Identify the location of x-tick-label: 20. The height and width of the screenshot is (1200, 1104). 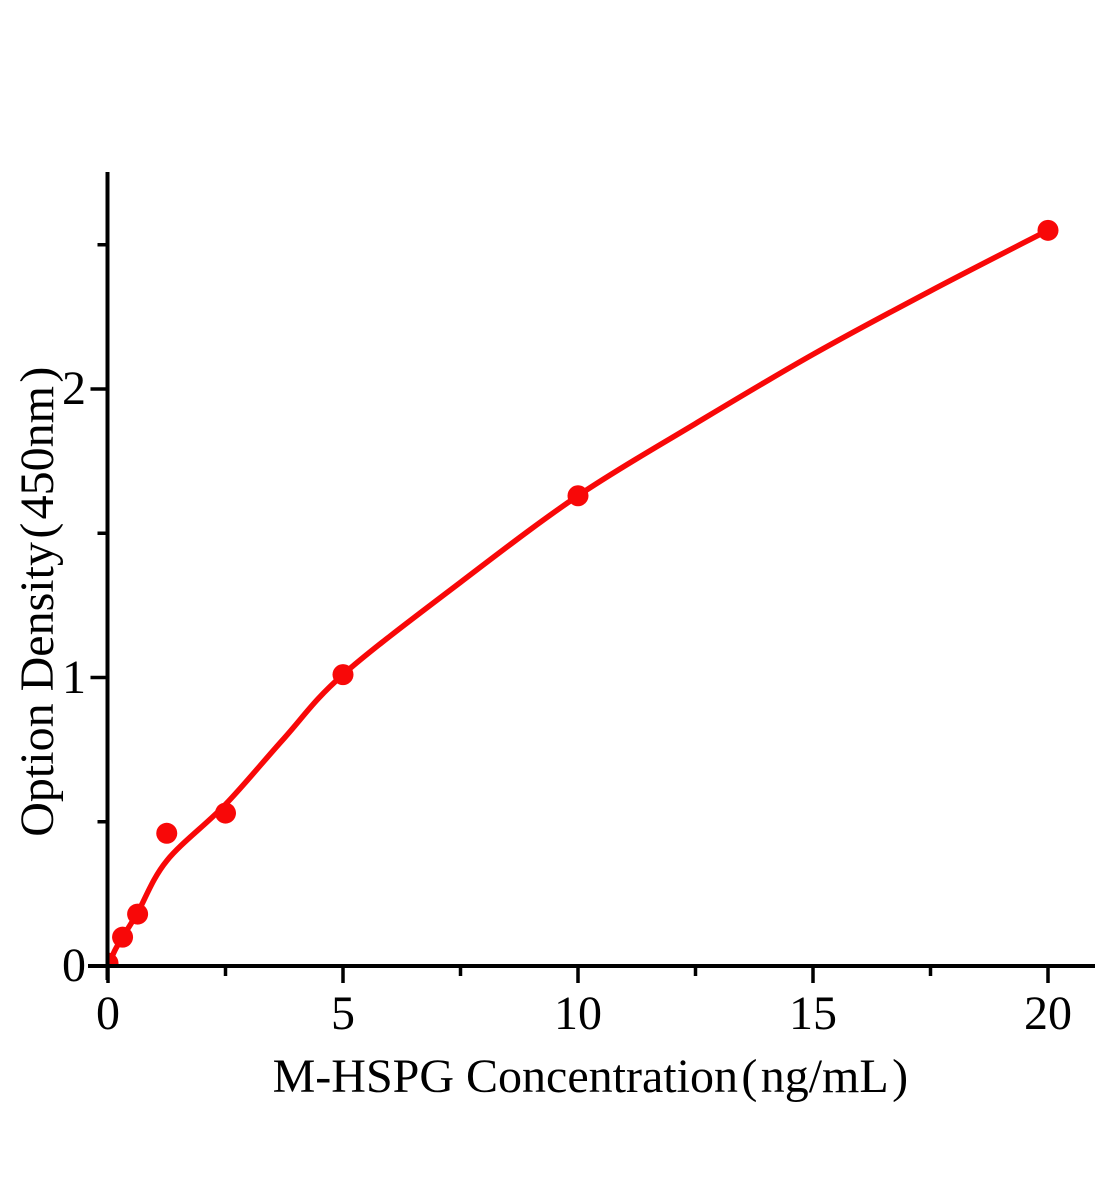
(1048, 1013).